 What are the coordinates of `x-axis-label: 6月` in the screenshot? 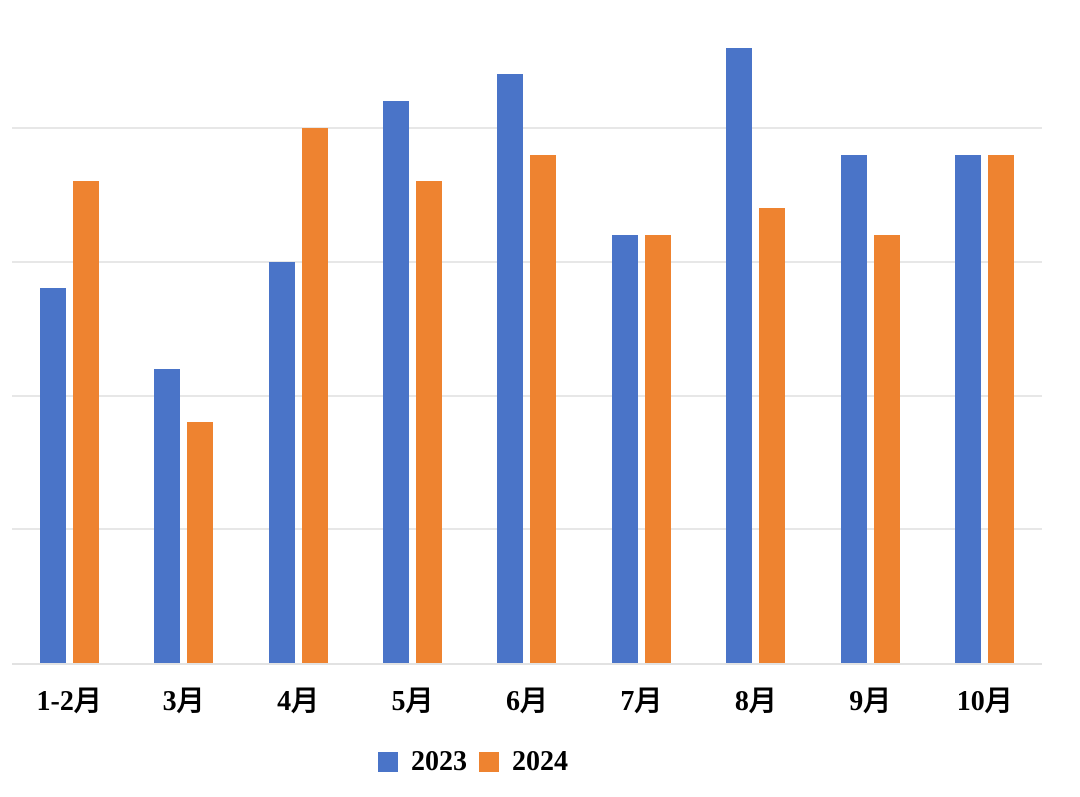 It's located at (526, 701).